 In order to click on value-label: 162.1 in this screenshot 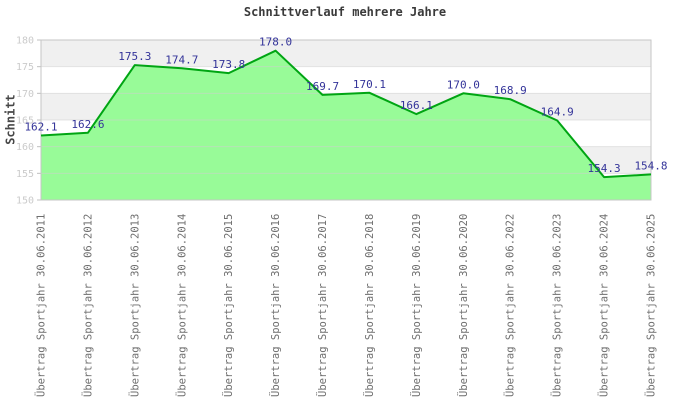, I will do `click(40, 126)`.